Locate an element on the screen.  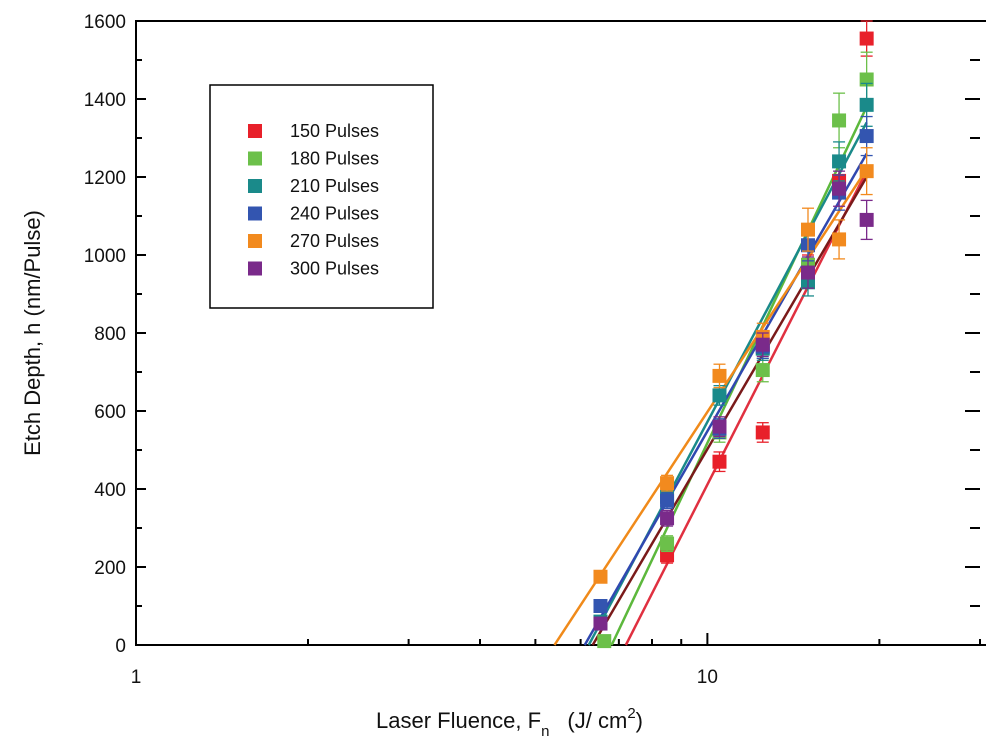
y-tick-label: 400 is located at coordinates (110, 490).